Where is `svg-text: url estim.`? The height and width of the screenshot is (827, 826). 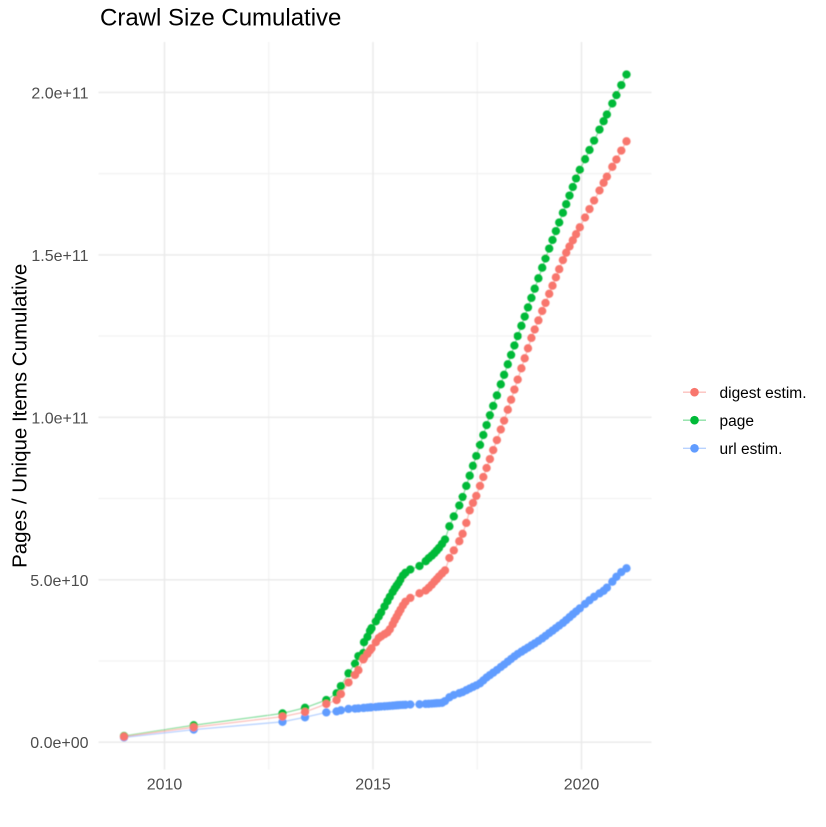 svg-text: url estim. is located at coordinates (751, 449).